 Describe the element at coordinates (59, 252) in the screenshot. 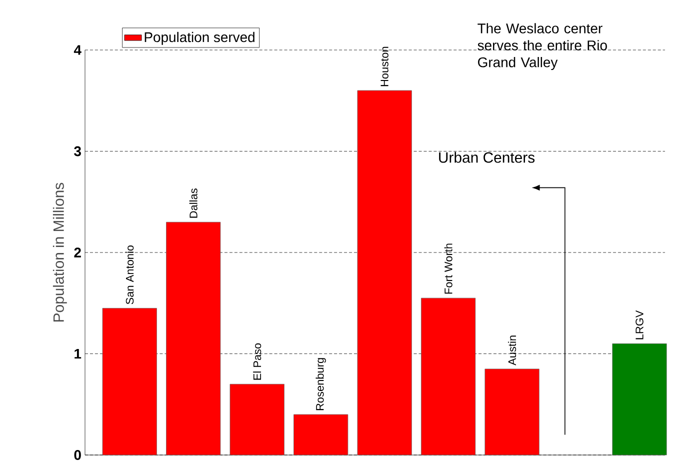

I see `y-axis-title: Population in Millions` at that location.